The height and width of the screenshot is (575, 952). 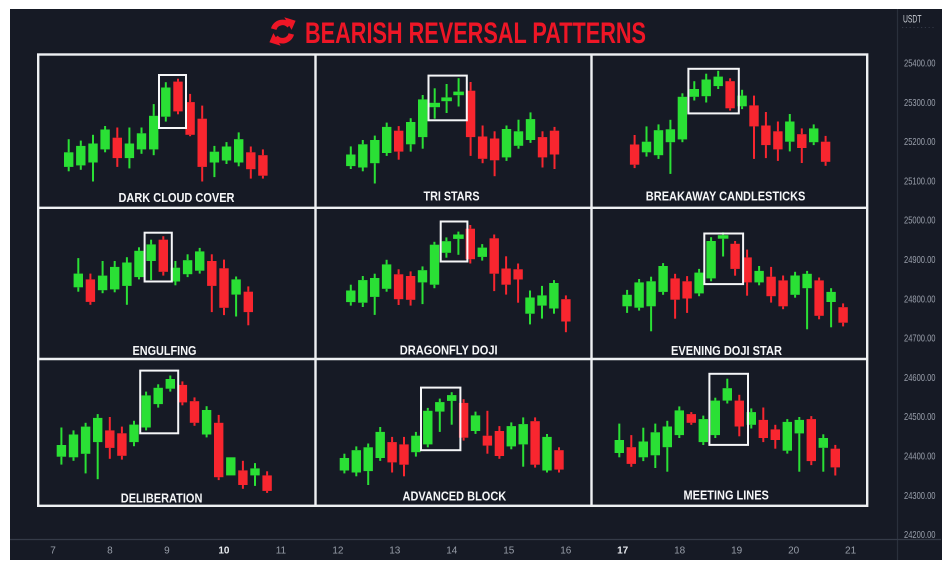 What do you see at coordinates (177, 197) in the screenshot?
I see `svg-text: DARK CLOUD COVER` at bounding box center [177, 197].